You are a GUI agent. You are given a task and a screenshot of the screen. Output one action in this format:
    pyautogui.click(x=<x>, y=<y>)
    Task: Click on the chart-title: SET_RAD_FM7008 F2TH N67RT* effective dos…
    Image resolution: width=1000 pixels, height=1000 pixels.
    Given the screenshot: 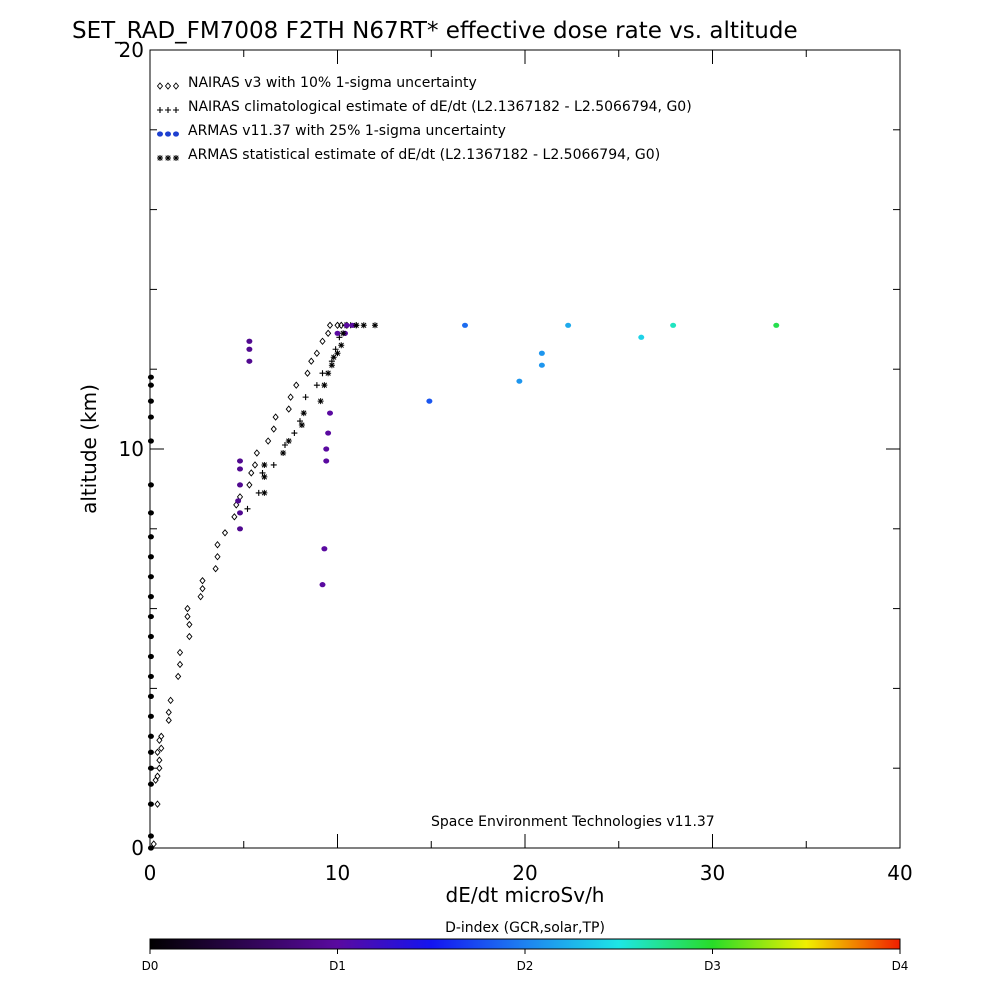 What is the action you would take?
    pyautogui.click(x=435, y=31)
    